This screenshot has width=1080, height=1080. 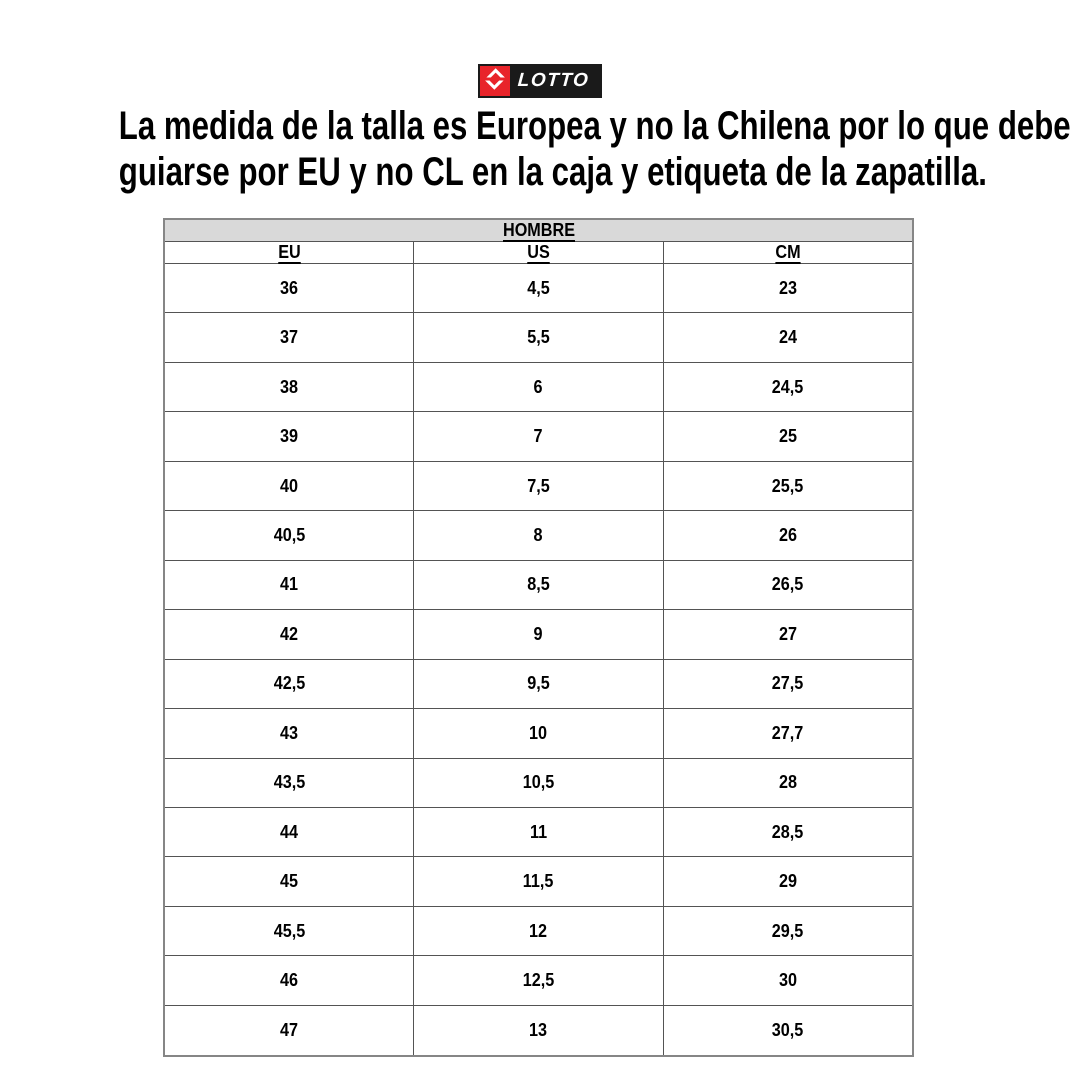 I want to click on size-cell: 38, so click(x=289, y=387).